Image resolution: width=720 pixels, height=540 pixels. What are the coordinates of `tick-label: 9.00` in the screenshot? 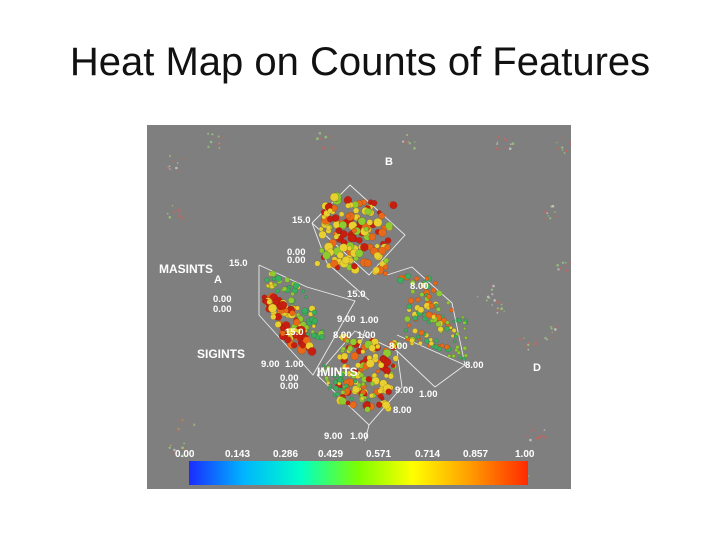 It's located at (333, 436).